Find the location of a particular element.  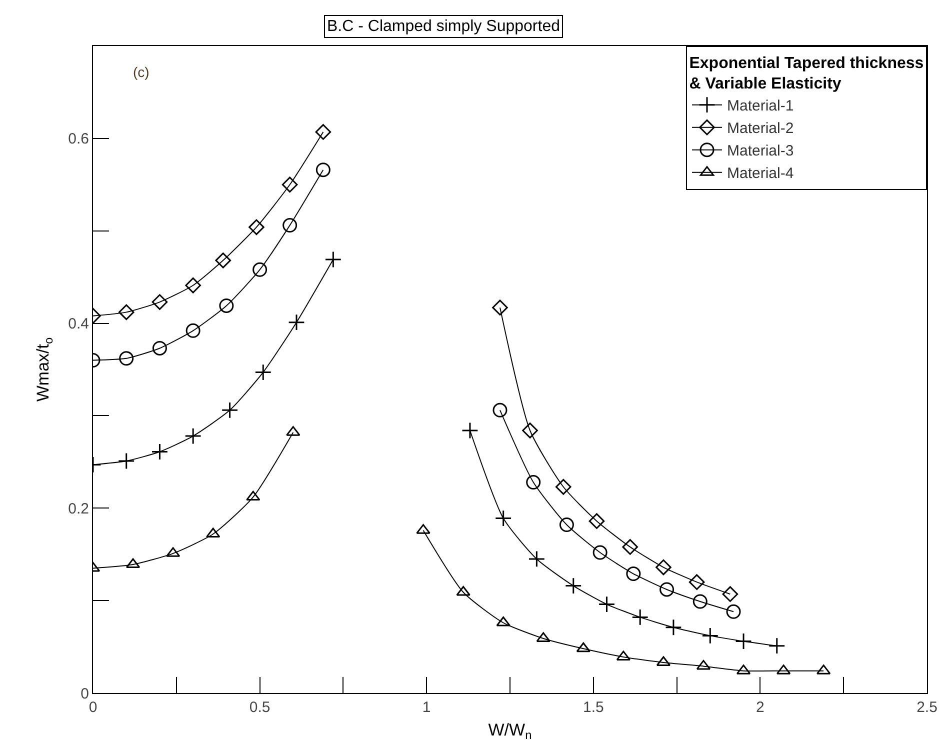

x-tick-label: 2 is located at coordinates (760, 707).